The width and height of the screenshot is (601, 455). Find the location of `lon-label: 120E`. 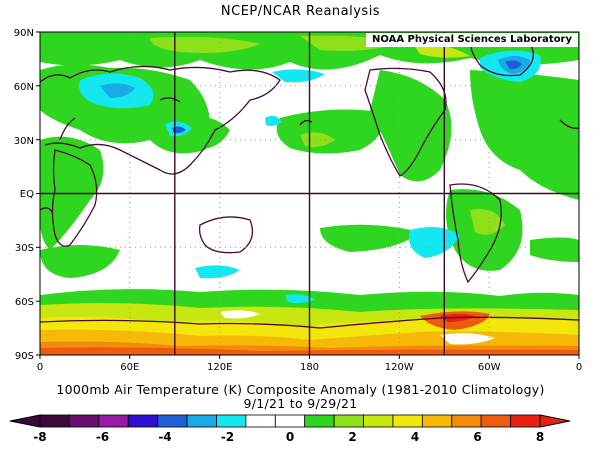

lon-label: 120E is located at coordinates (219, 367).